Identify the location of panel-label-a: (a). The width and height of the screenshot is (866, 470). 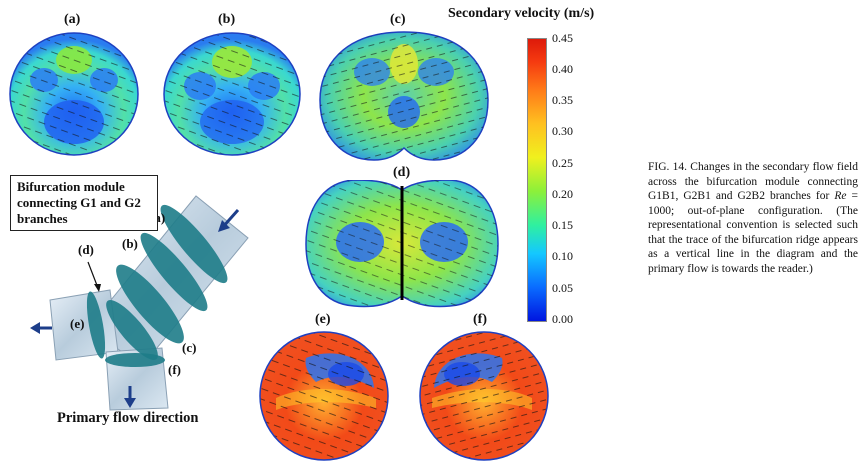
(72, 19).